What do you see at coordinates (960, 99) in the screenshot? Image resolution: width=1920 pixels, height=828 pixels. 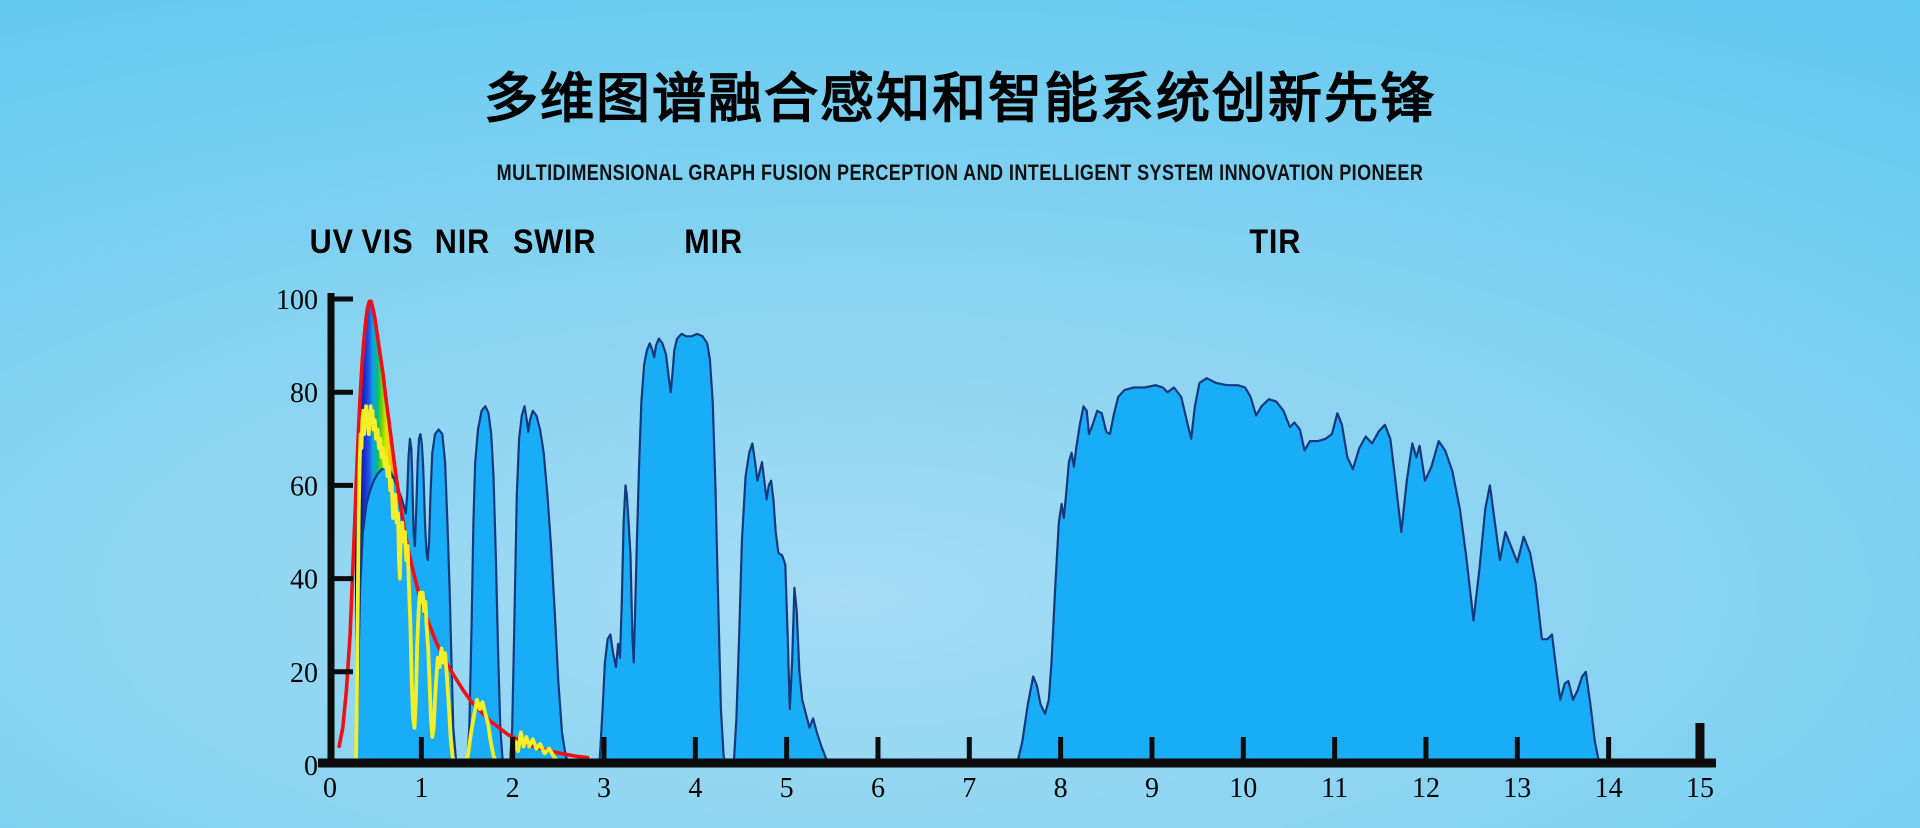 I see `page-title: 多维图谱融合感知和智能系统创新先锋` at bounding box center [960, 99].